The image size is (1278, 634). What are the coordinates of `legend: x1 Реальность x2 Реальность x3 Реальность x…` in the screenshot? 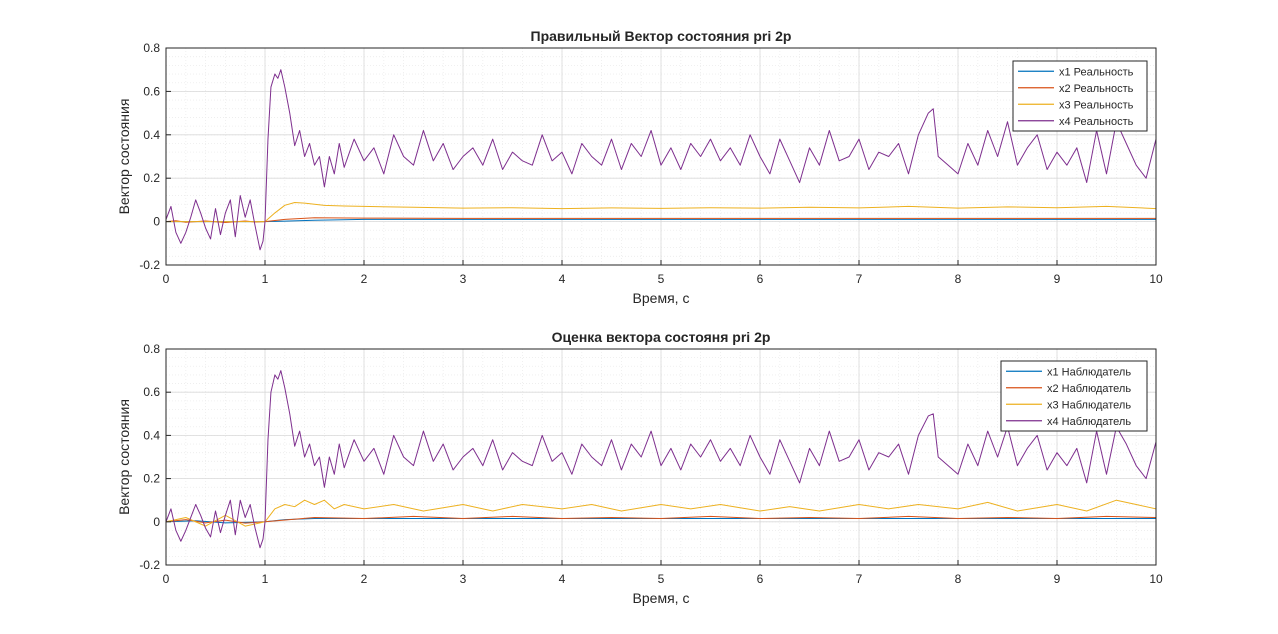 It's located at (1080, 96).